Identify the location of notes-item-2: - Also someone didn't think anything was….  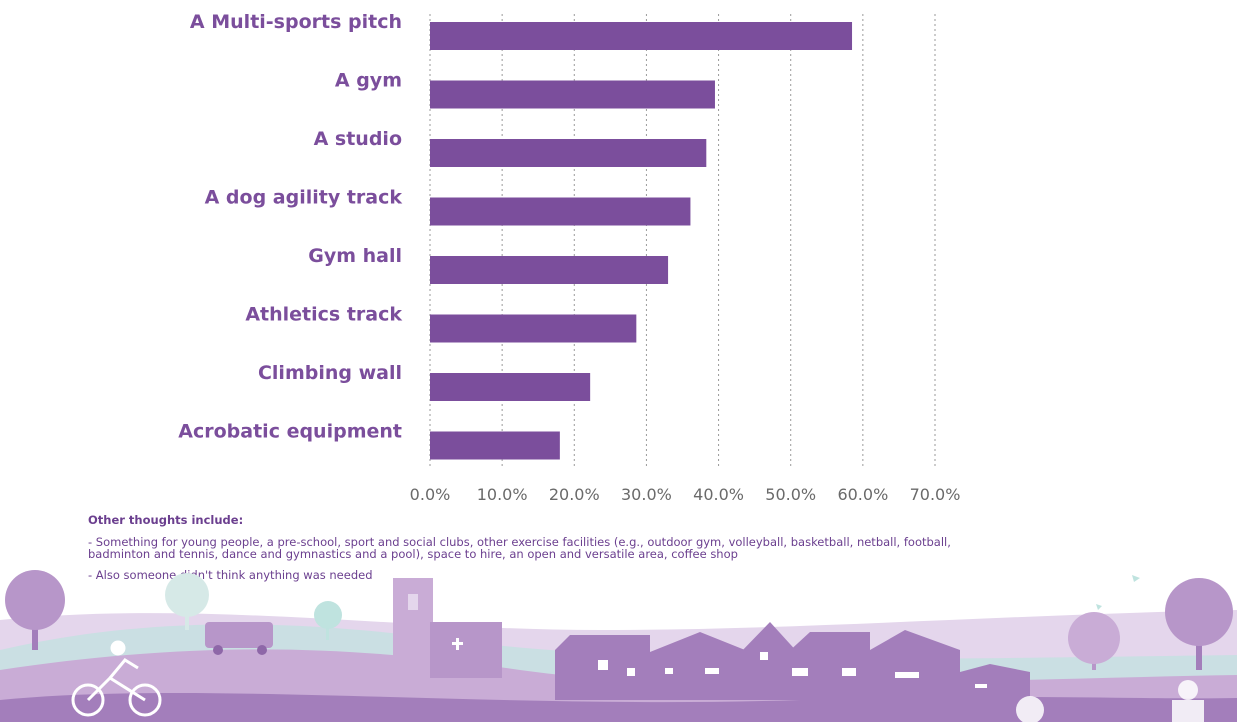
(230, 575).